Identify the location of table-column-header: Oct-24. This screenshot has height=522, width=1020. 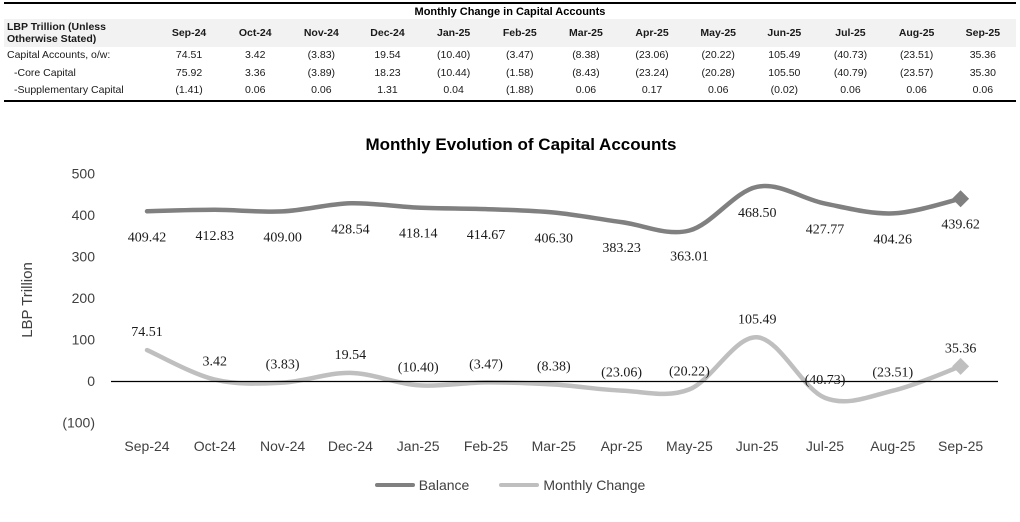
(255, 33).